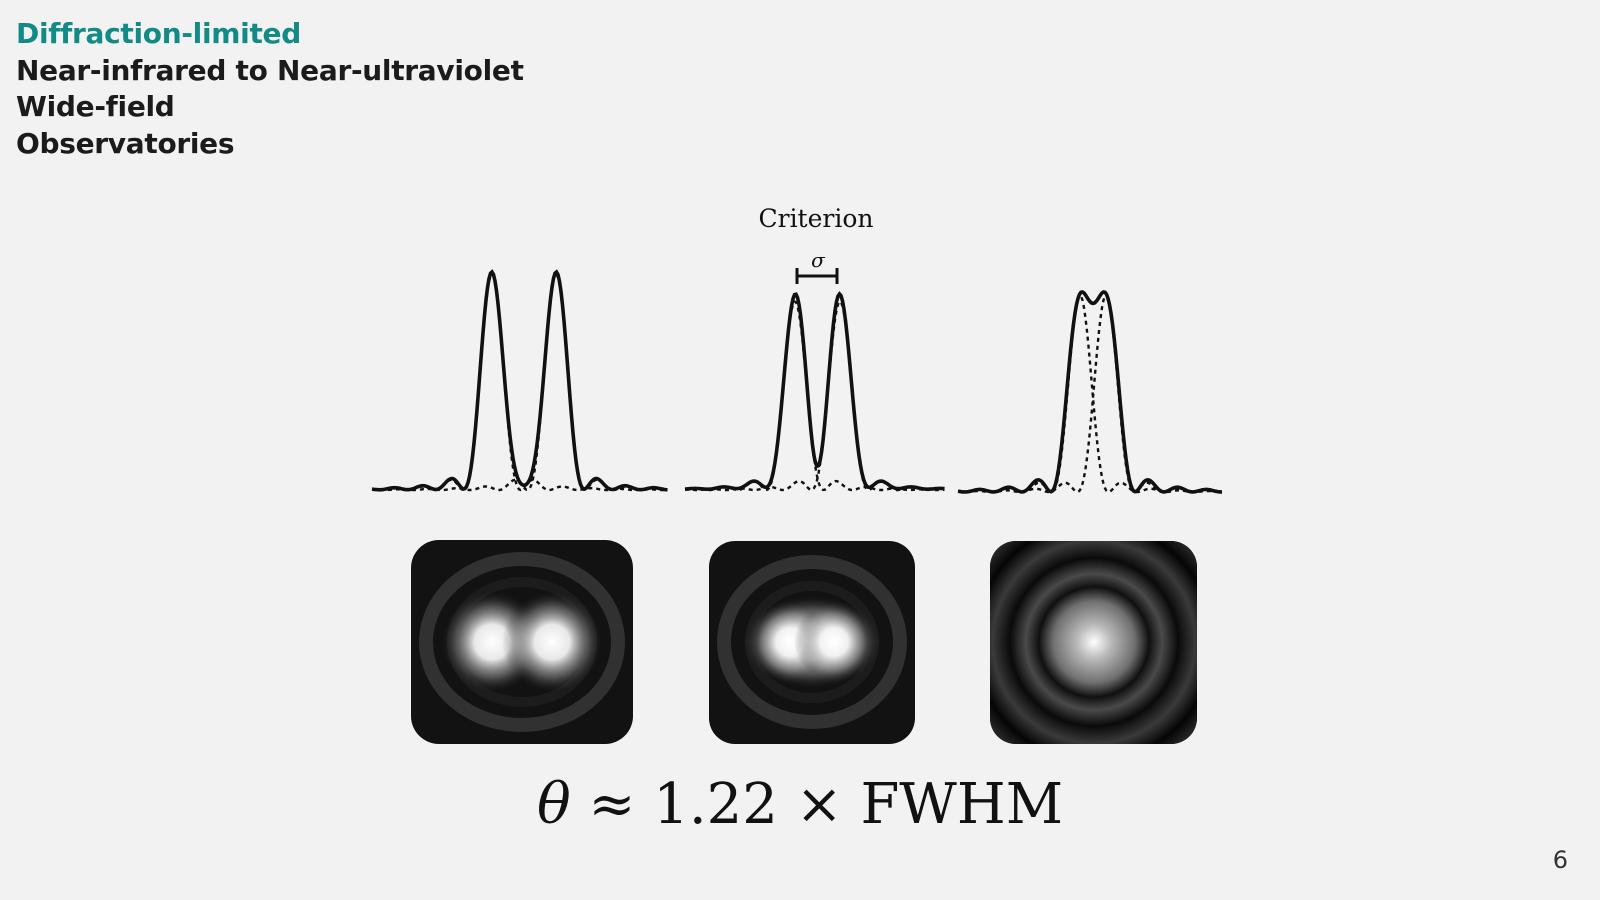 The image size is (1600, 900). Describe the element at coordinates (962, 804) in the screenshot. I see `formula-quantity: FWHM` at that location.